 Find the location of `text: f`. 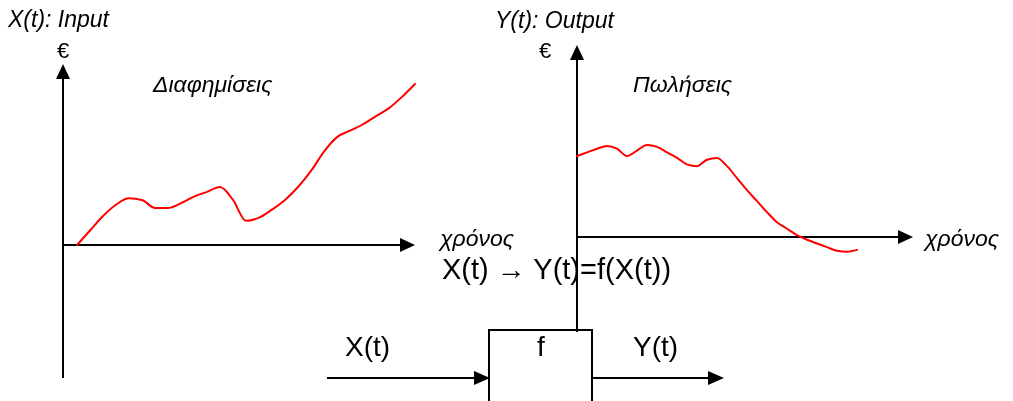

text: f is located at coordinates (541, 346).